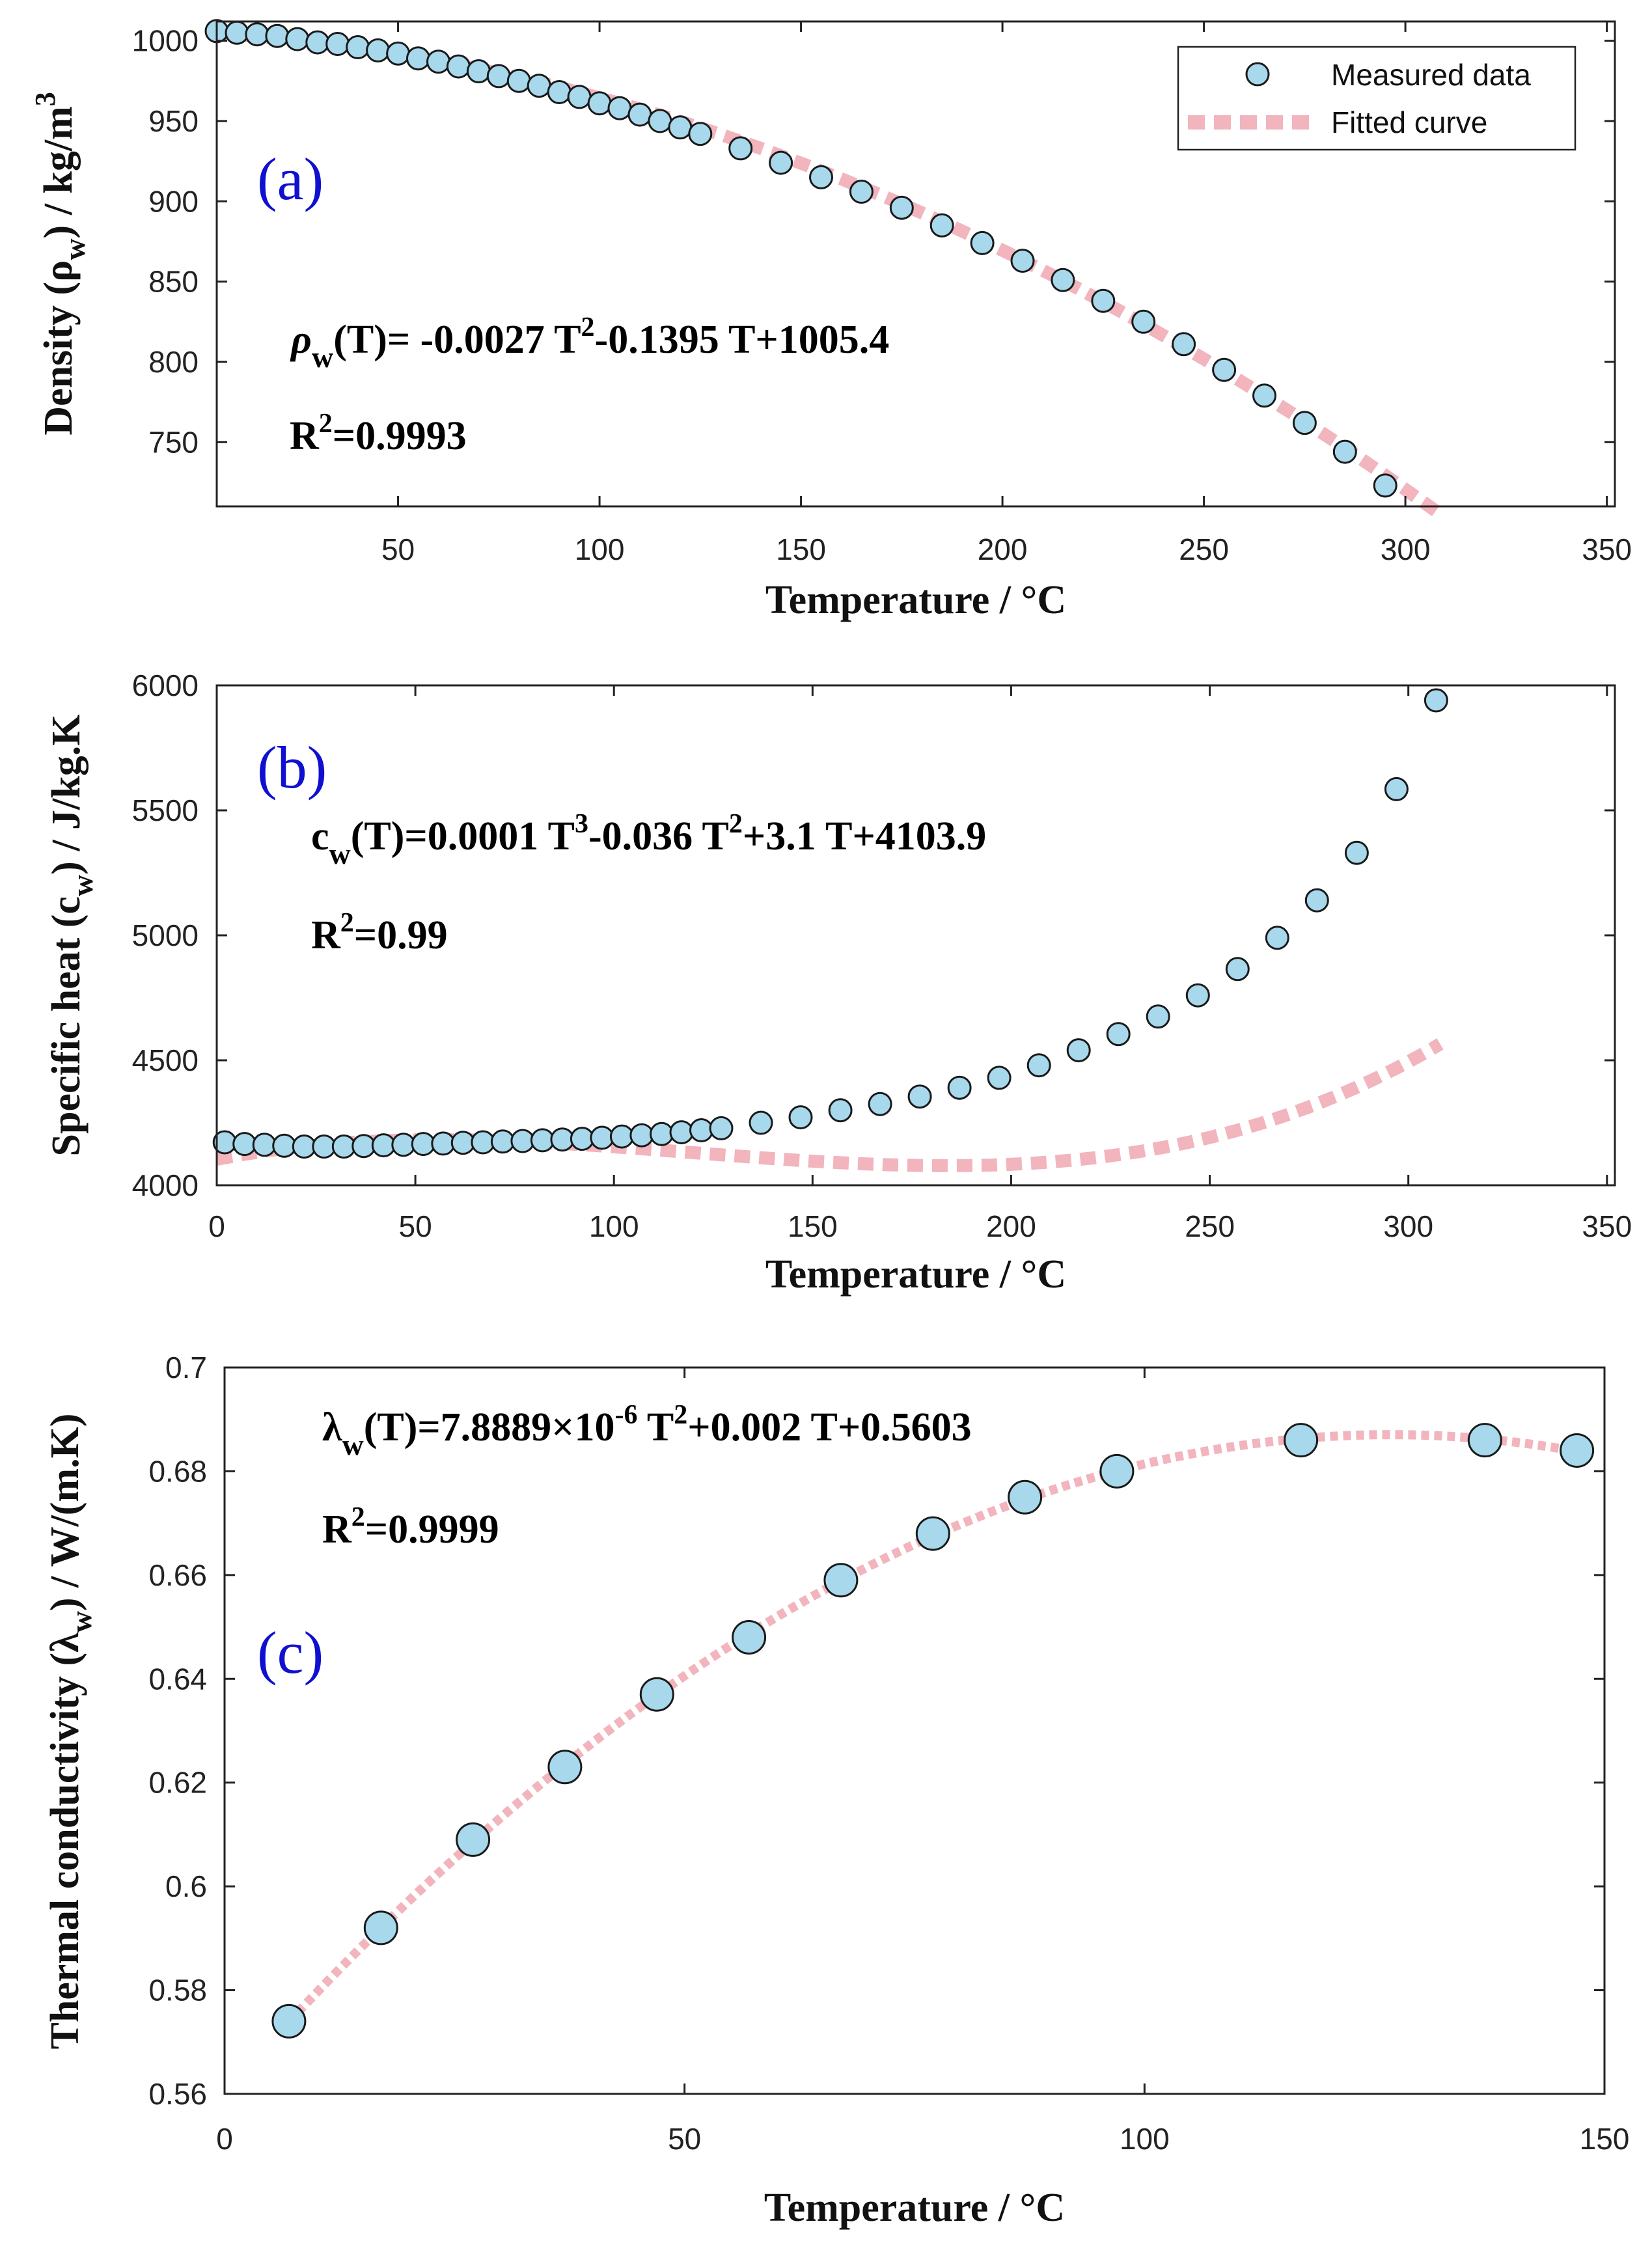 The height and width of the screenshot is (2241, 1652). I want to click on y-tick-label: 800, so click(173, 362).